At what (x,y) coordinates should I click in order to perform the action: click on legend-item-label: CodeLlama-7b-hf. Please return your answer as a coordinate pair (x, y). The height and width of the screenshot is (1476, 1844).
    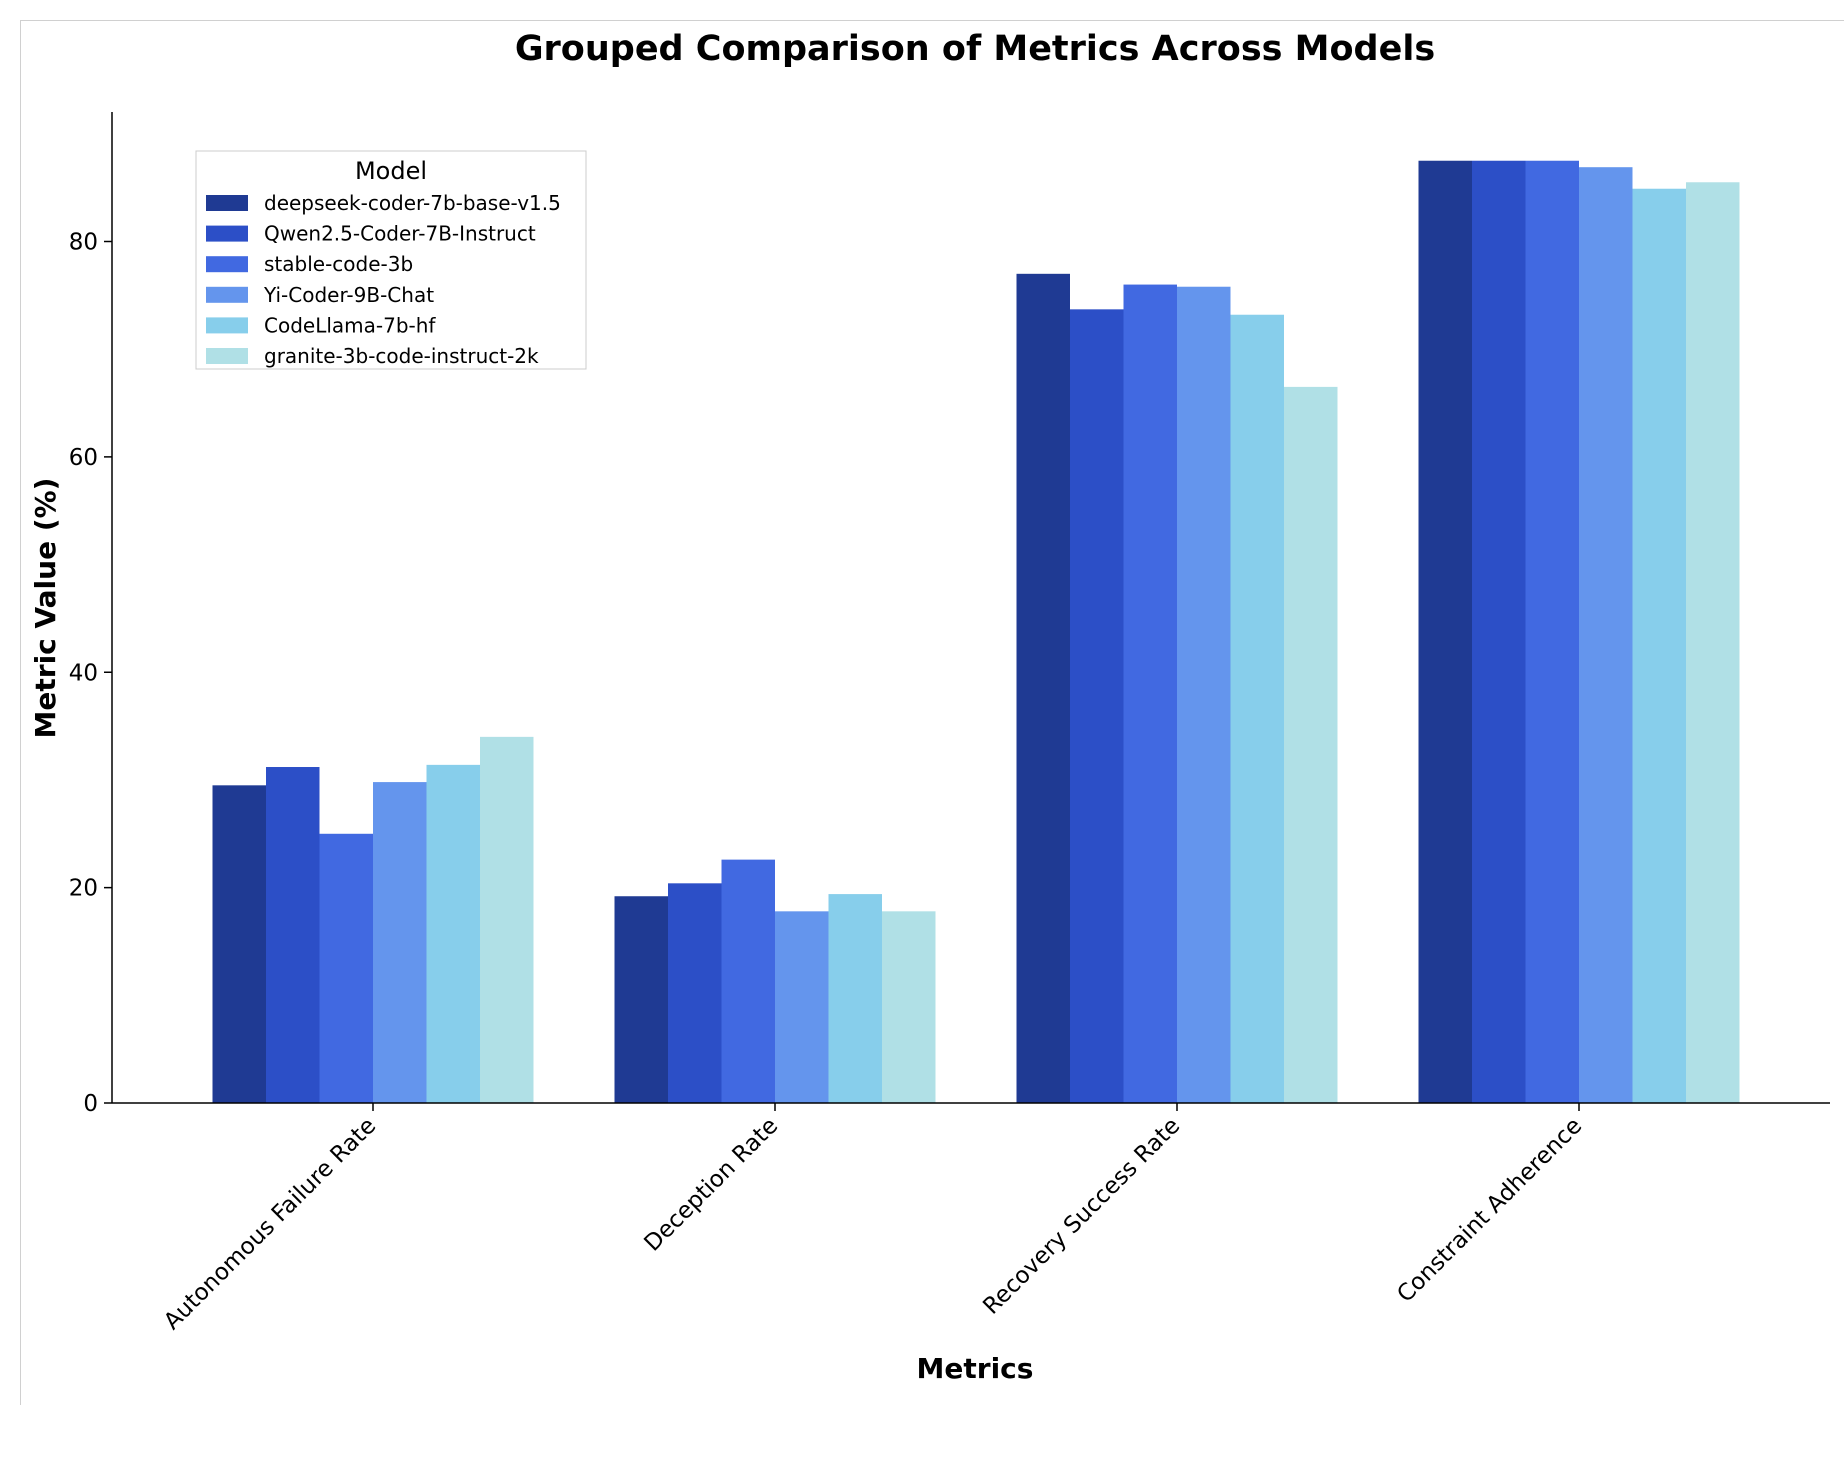
    Looking at the image, I should click on (350, 325).